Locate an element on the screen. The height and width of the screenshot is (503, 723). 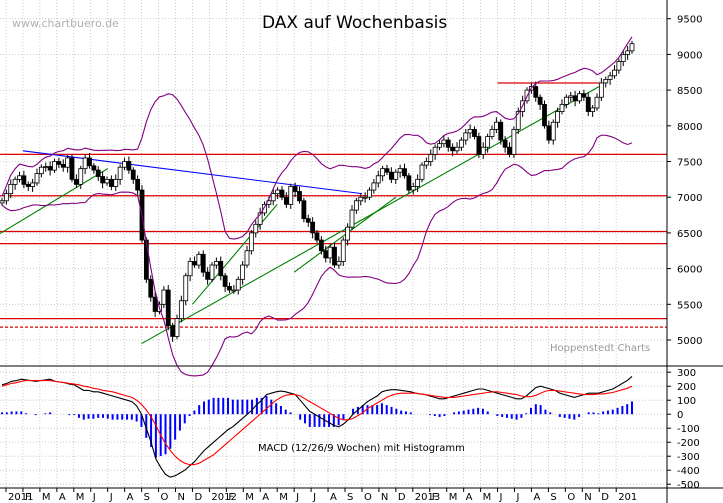
macd-tick-label: -100 is located at coordinates (688, 429).